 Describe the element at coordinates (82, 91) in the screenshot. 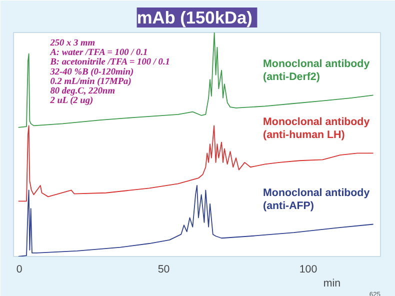

I see `annotation: 80 deg.C, 220nm` at that location.